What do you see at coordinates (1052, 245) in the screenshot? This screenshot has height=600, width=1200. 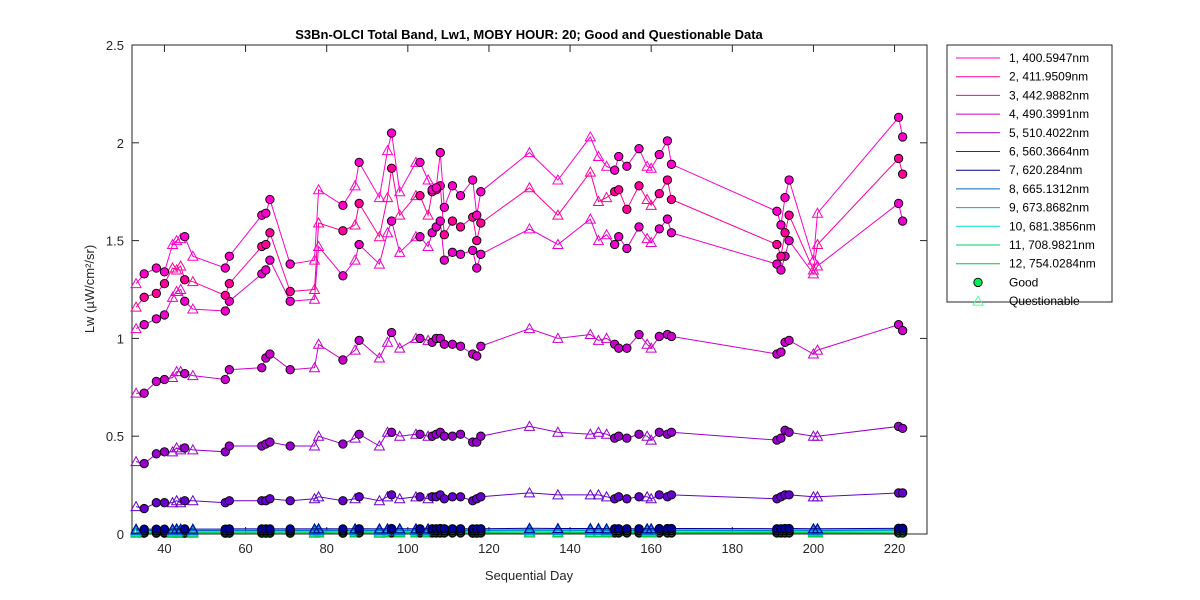 I see `legend-entry: 11, 708.9821nm` at bounding box center [1052, 245].